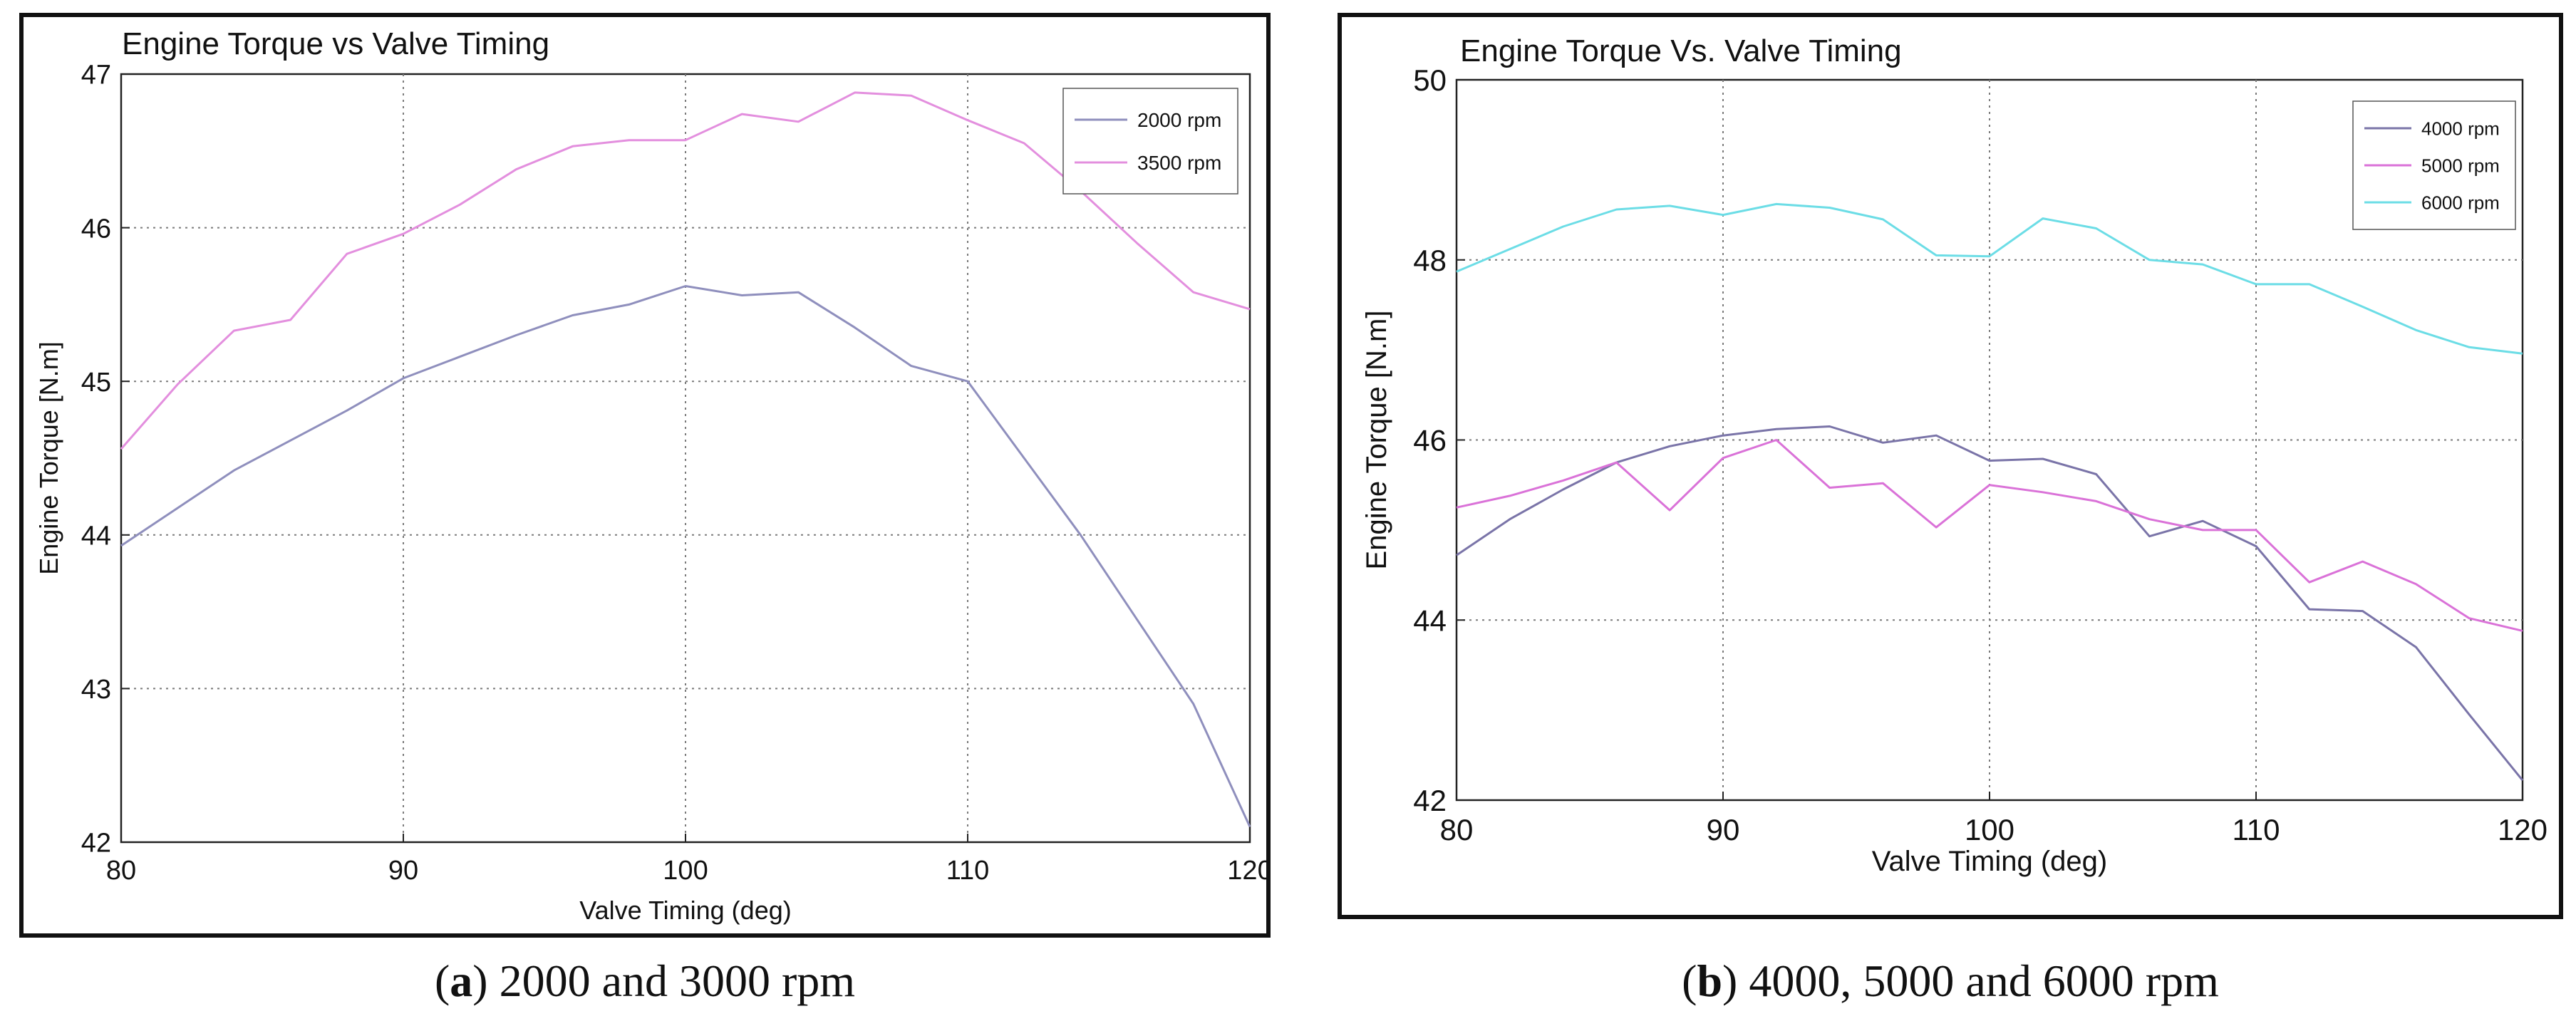  What do you see at coordinates (2461, 128) in the screenshot?
I see `legend-label: 4000 rpm` at bounding box center [2461, 128].